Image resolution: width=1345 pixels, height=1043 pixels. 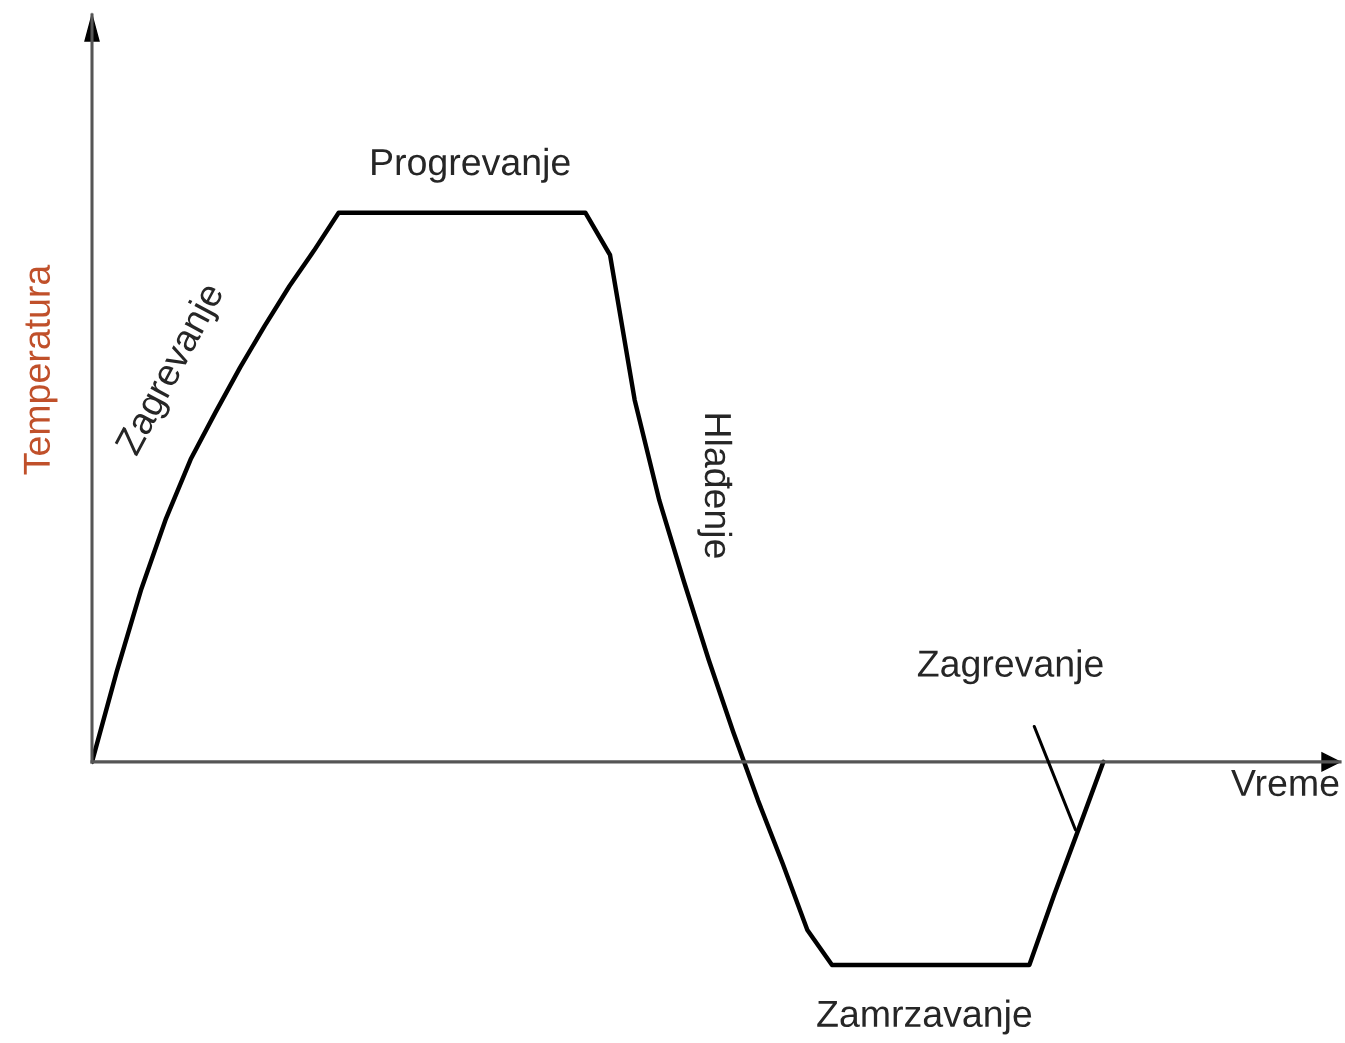 I want to click on text: Progrevanje, so click(x=471, y=165).